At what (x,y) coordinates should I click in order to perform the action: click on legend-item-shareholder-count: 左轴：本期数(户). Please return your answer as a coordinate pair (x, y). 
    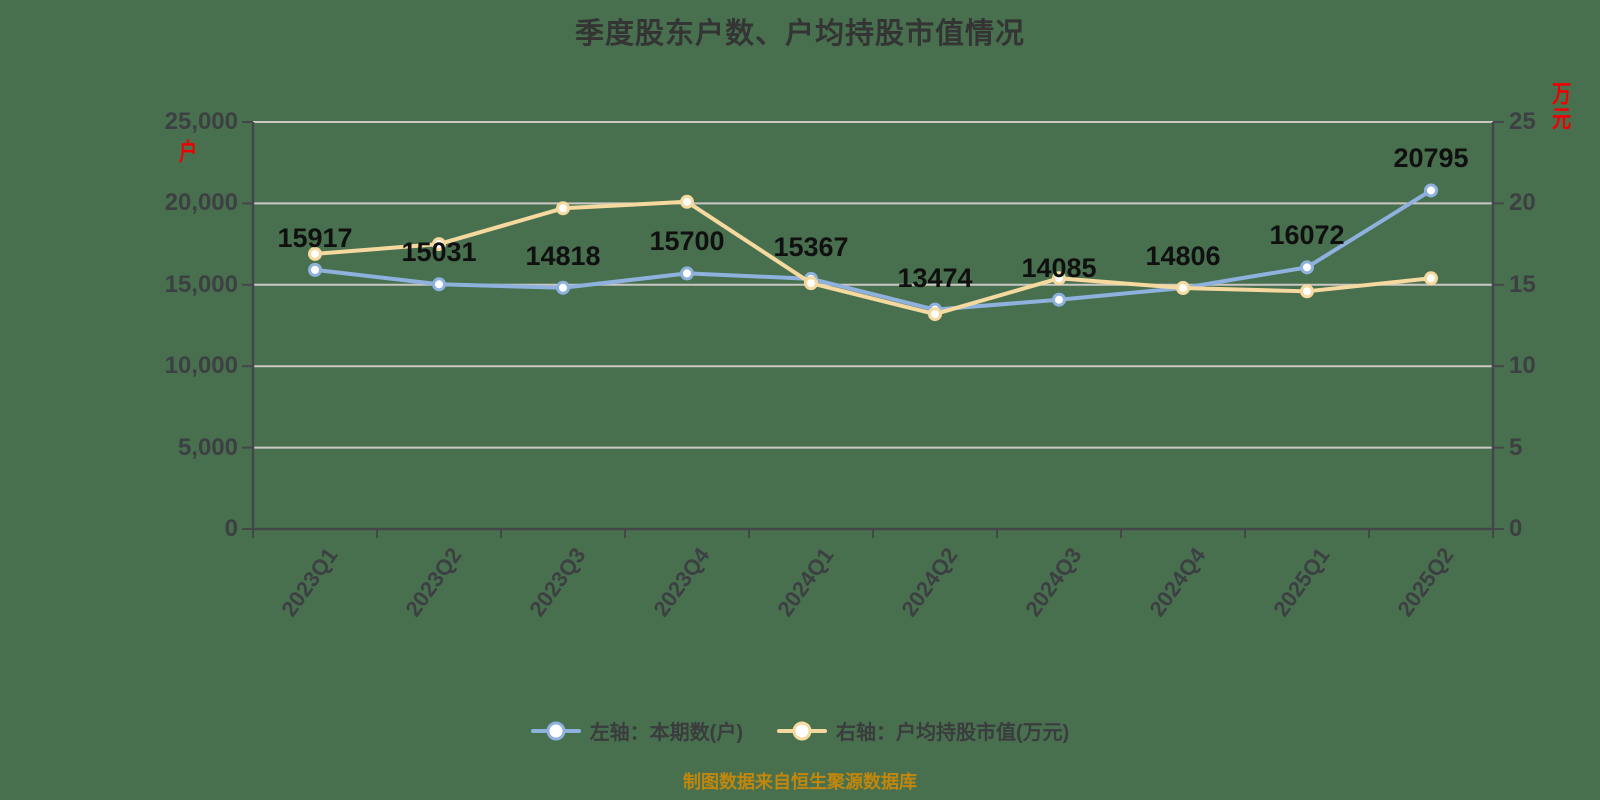
    Looking at the image, I should click on (636, 730).